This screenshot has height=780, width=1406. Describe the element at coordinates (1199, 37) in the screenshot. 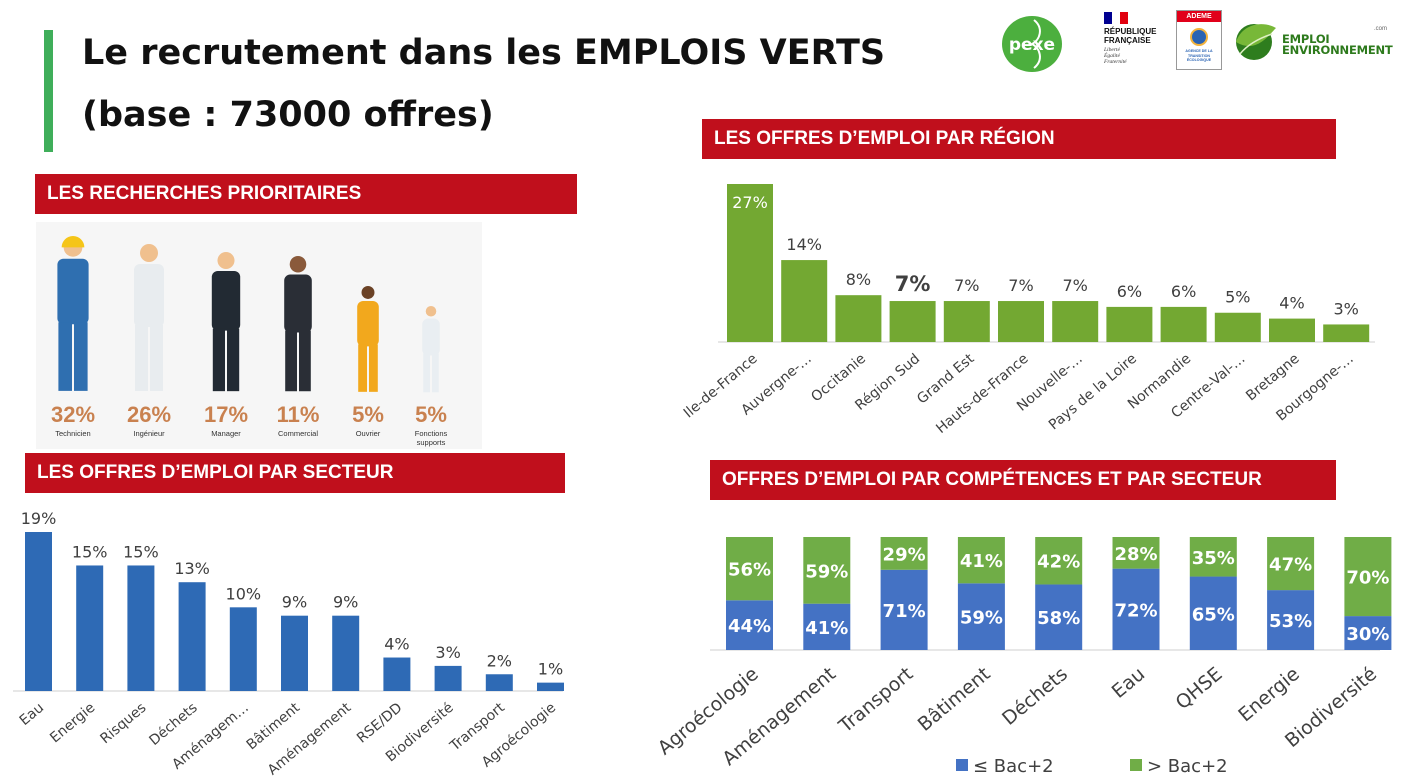

I see `ademe-globe-icon` at that location.